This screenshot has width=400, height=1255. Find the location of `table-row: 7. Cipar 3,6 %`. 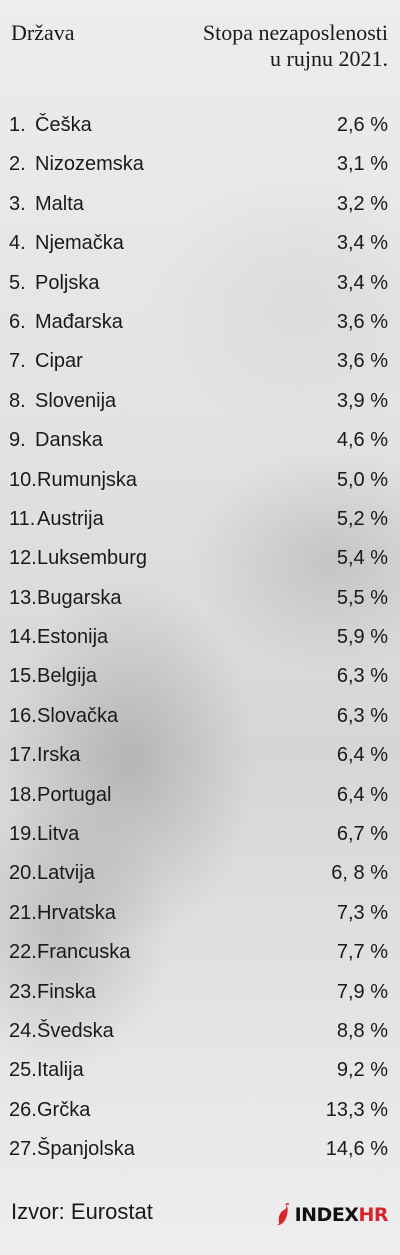

table-row: 7. Cipar 3,6 % is located at coordinates (200, 361).